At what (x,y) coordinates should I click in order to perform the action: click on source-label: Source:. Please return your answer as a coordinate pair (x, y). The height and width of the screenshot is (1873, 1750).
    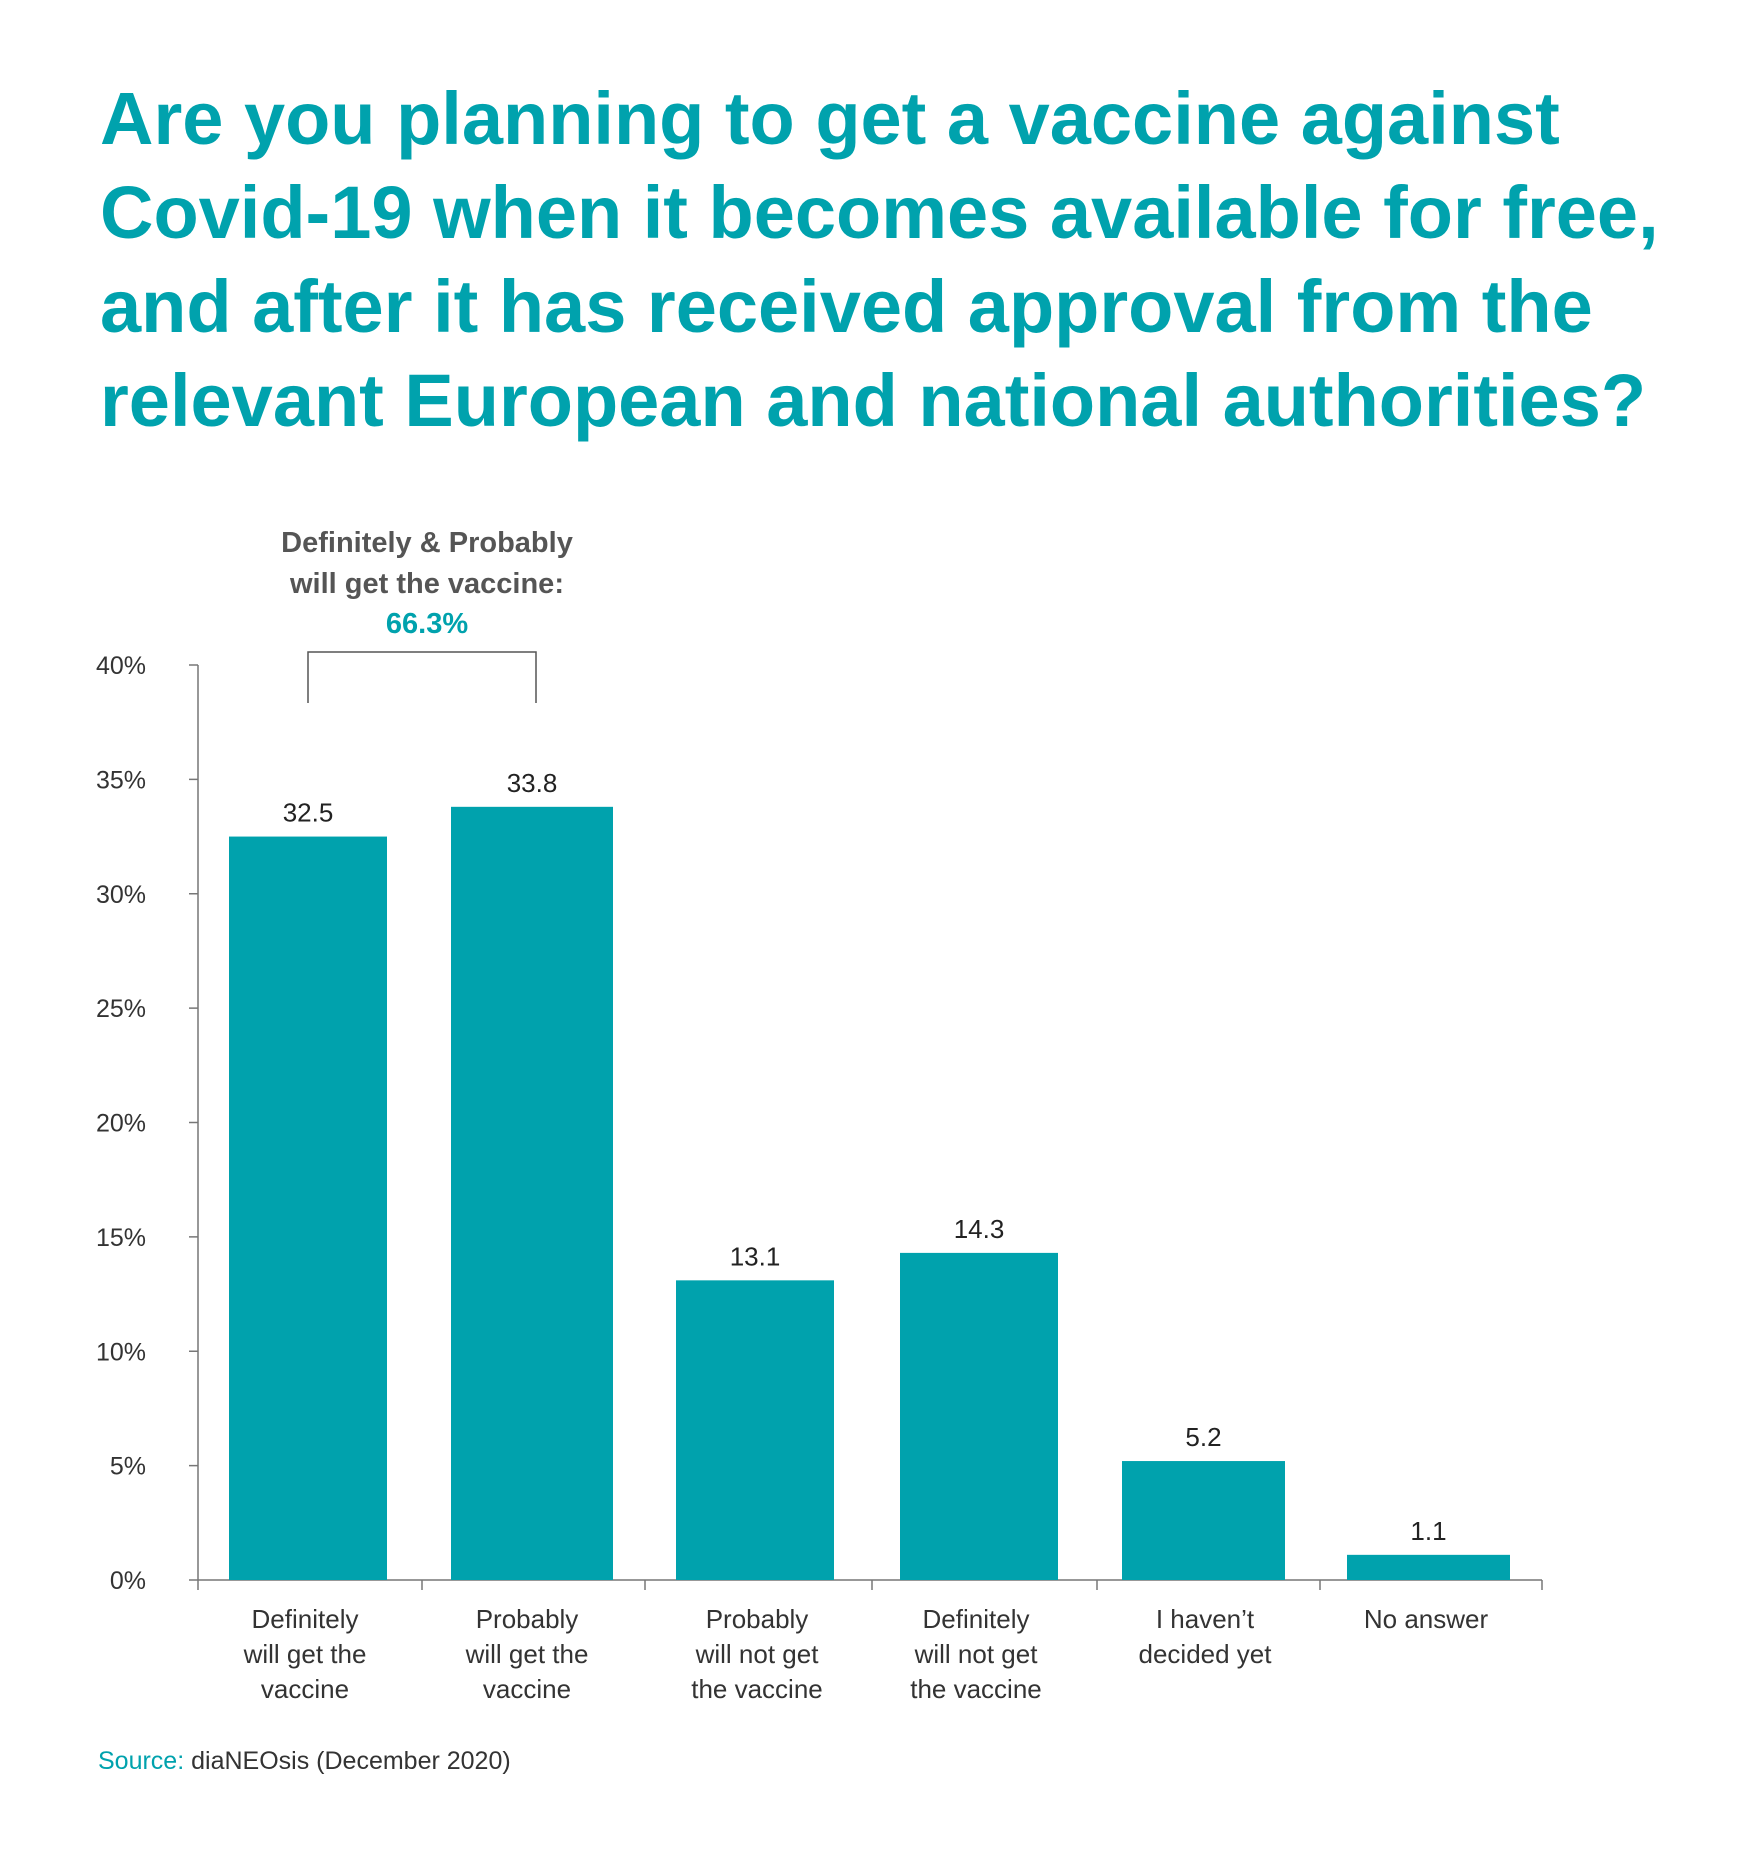
    Looking at the image, I should click on (141, 1761).